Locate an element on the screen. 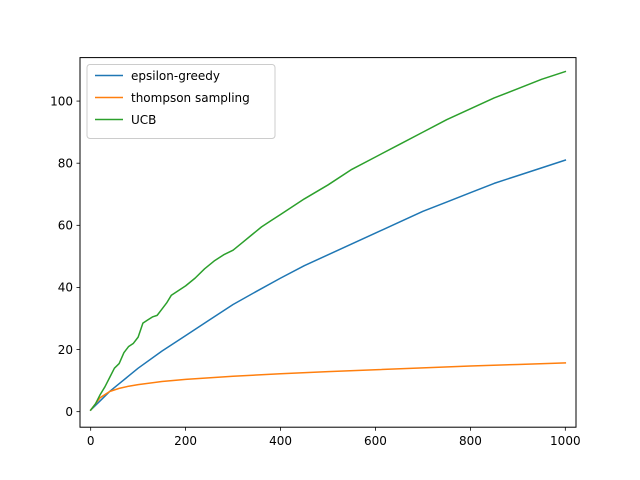 This screenshot has height=480, width=640. y-tick-label: 20 is located at coordinates (65, 350).